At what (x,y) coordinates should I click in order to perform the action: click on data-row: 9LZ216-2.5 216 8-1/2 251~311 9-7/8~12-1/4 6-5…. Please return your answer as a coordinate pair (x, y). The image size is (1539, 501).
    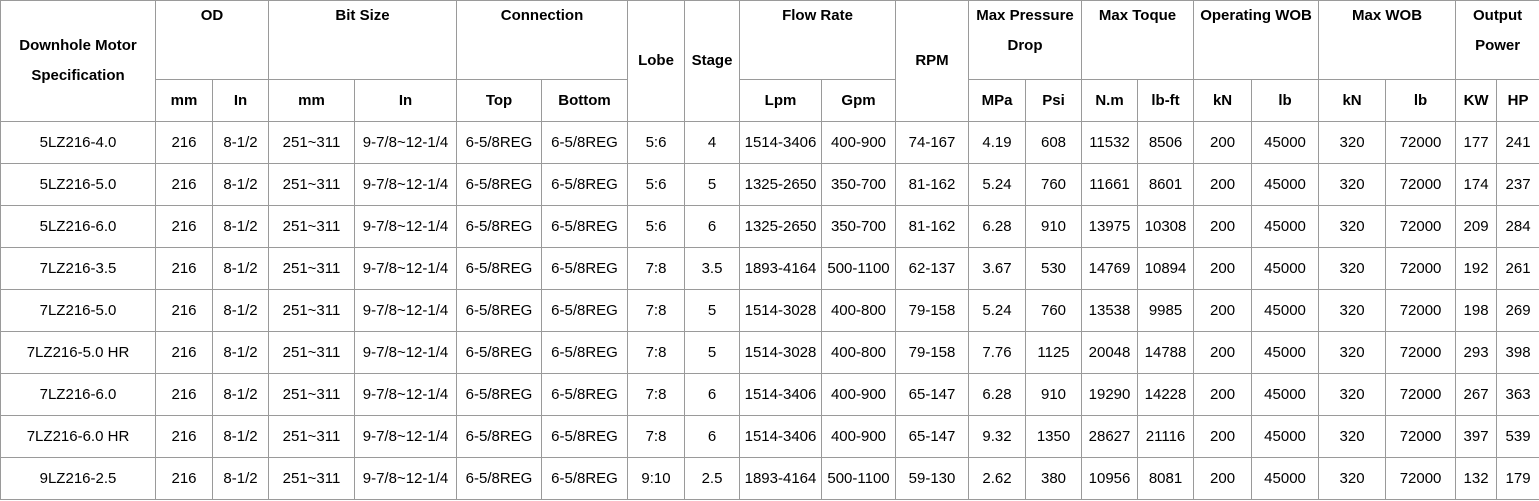
    Looking at the image, I should click on (769, 478).